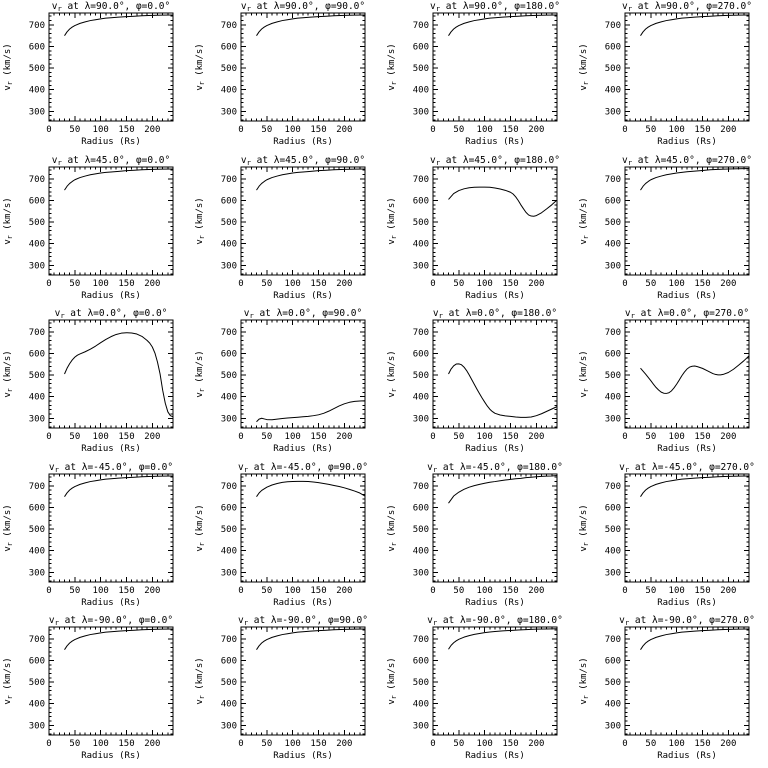 This screenshot has height=768, width=768. What do you see at coordinates (111, 621) in the screenshot?
I see `panel-title: vr at λ=-90.0°, φ=0.0°` at bounding box center [111, 621].